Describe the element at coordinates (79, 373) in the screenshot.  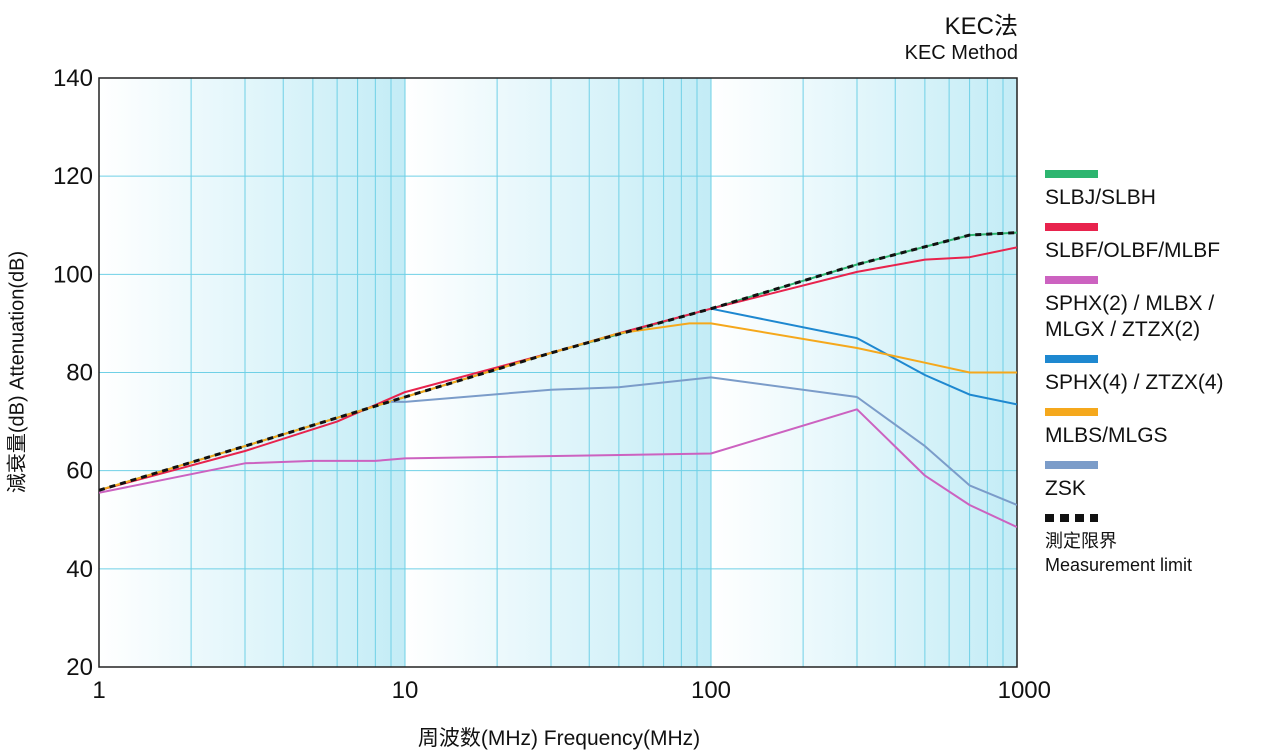
I see `y-tick-label: 80` at that location.